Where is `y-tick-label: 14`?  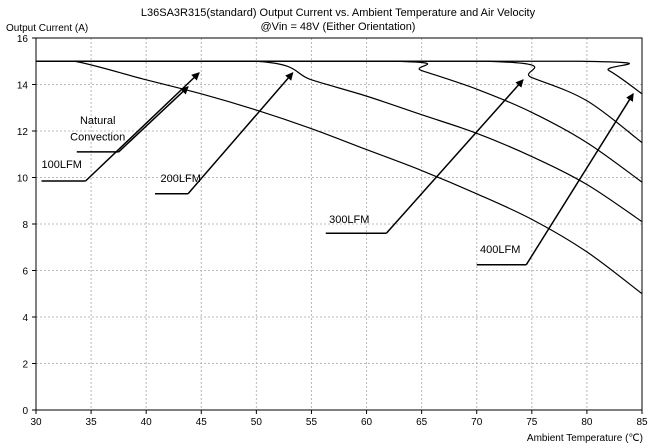 y-tick-label: 14 is located at coordinates (23, 86).